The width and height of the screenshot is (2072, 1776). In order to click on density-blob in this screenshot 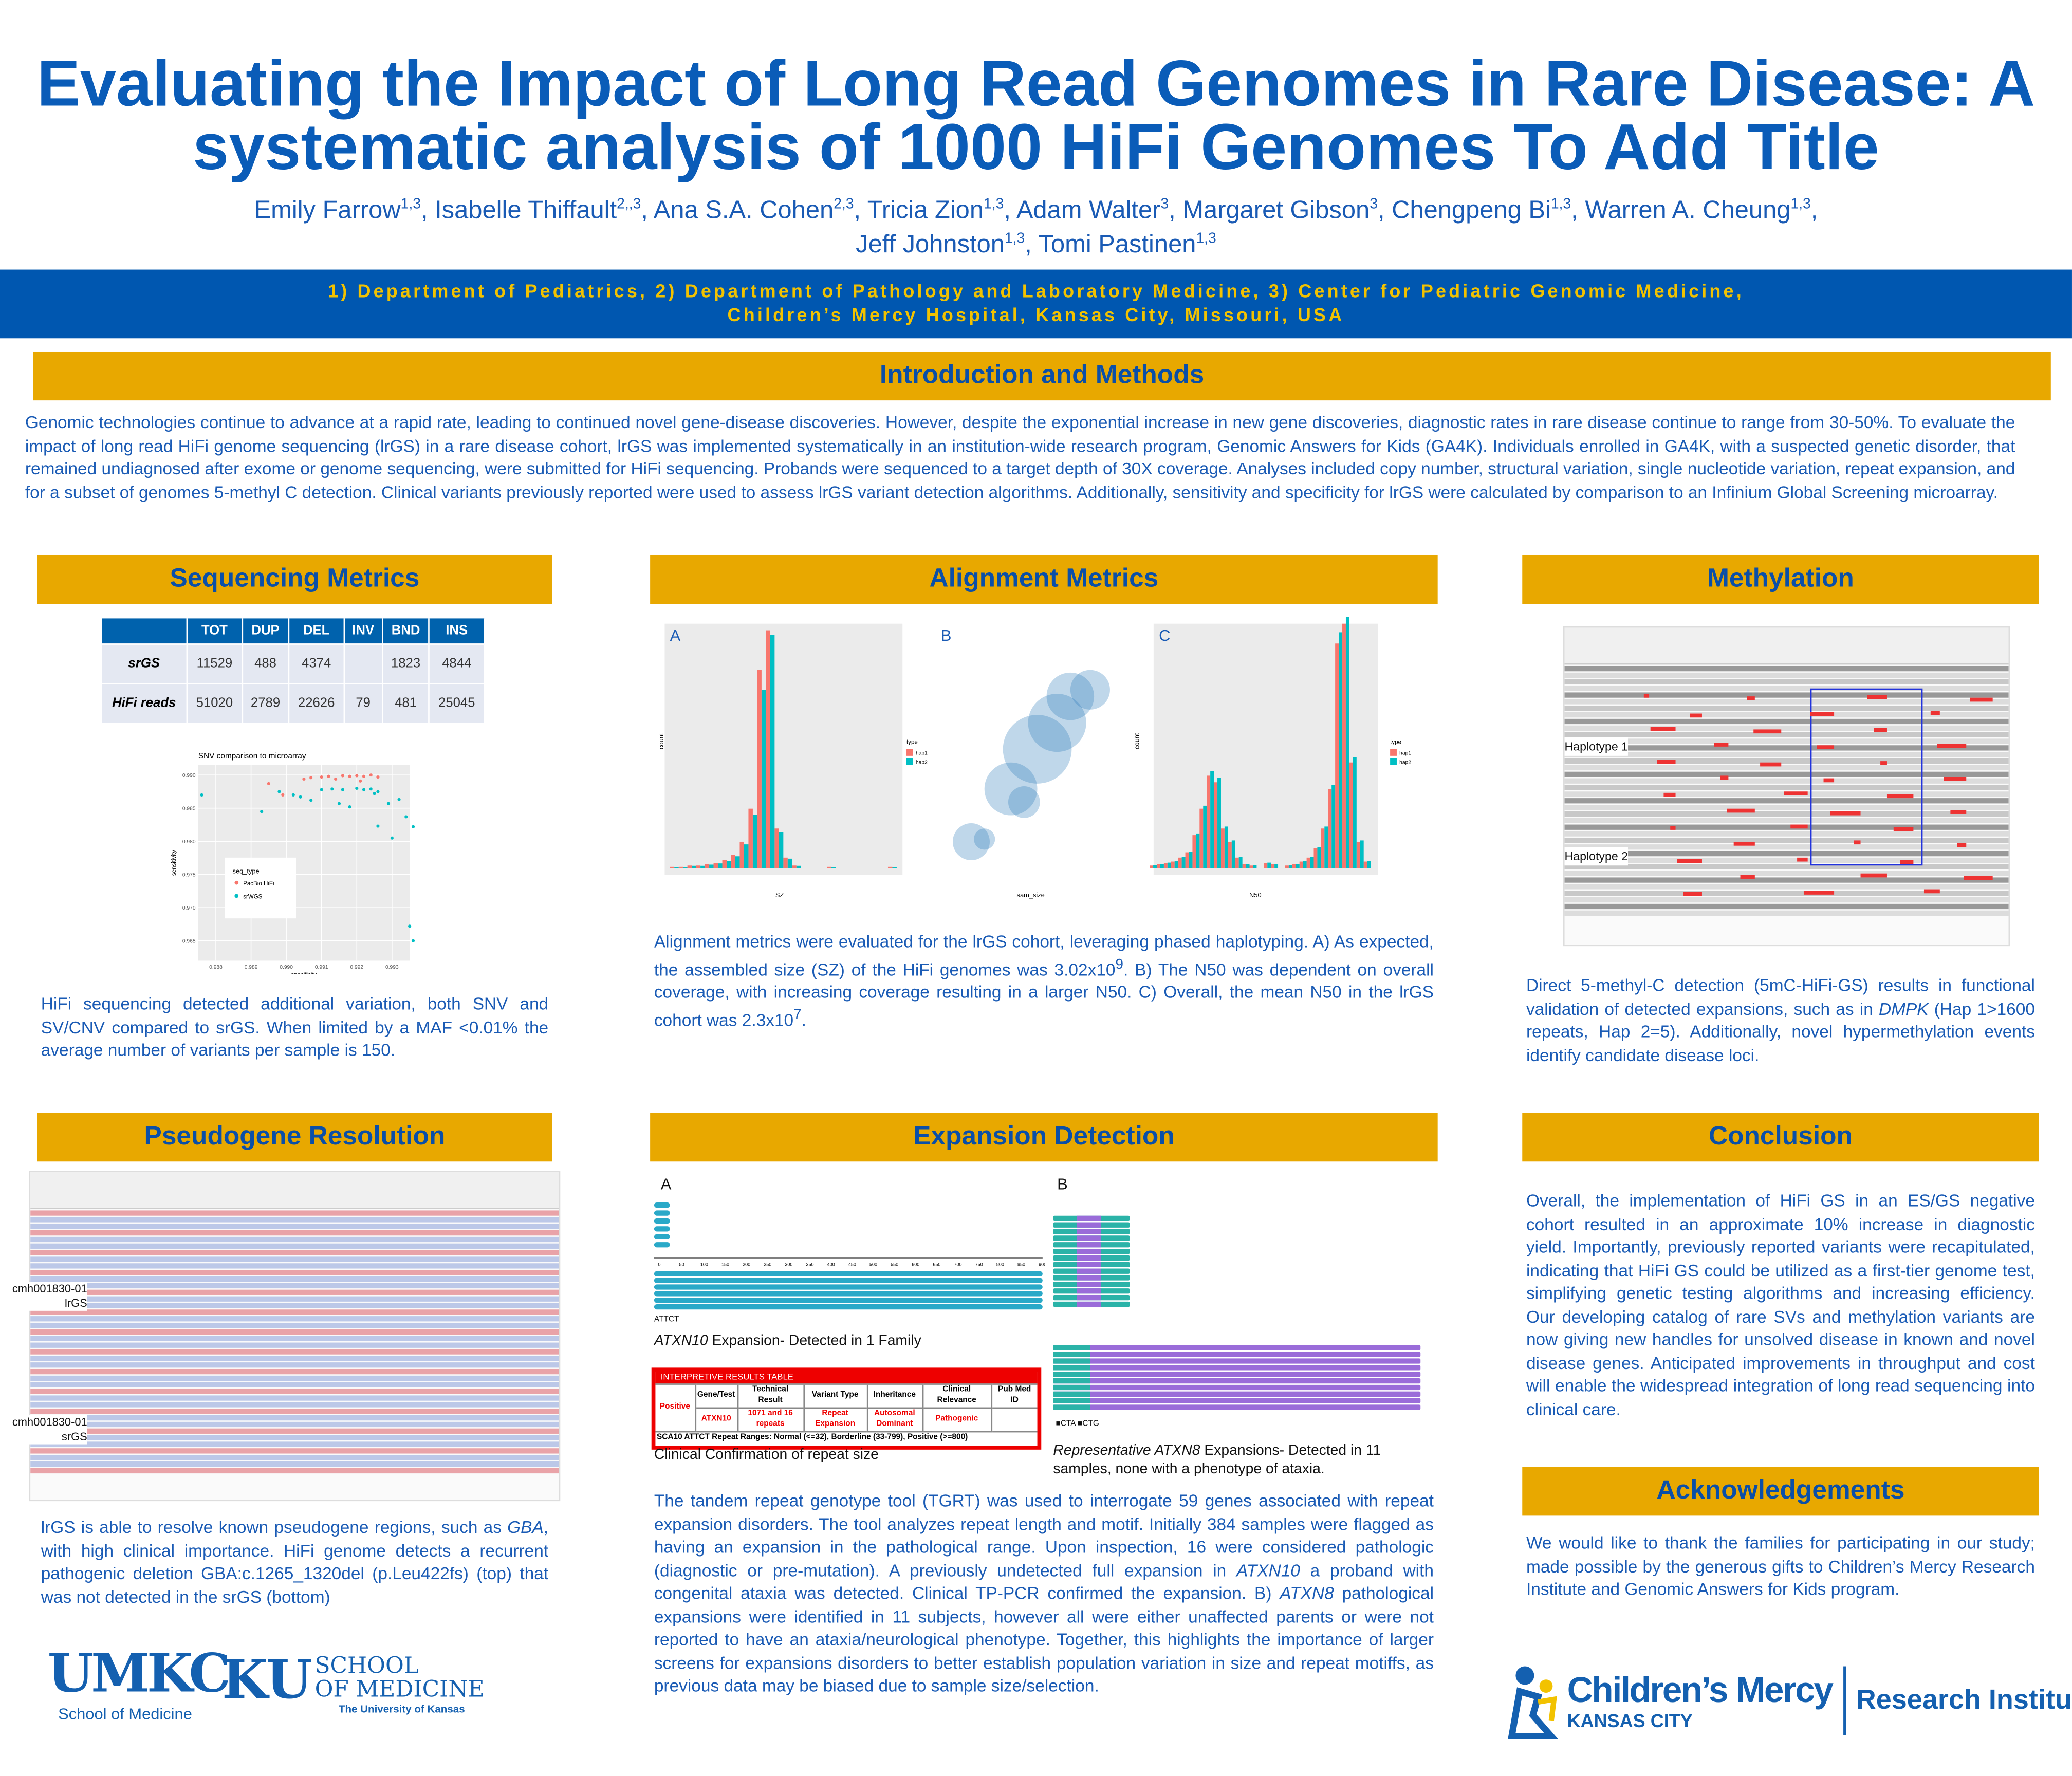, I will do `click(1070, 696)`.